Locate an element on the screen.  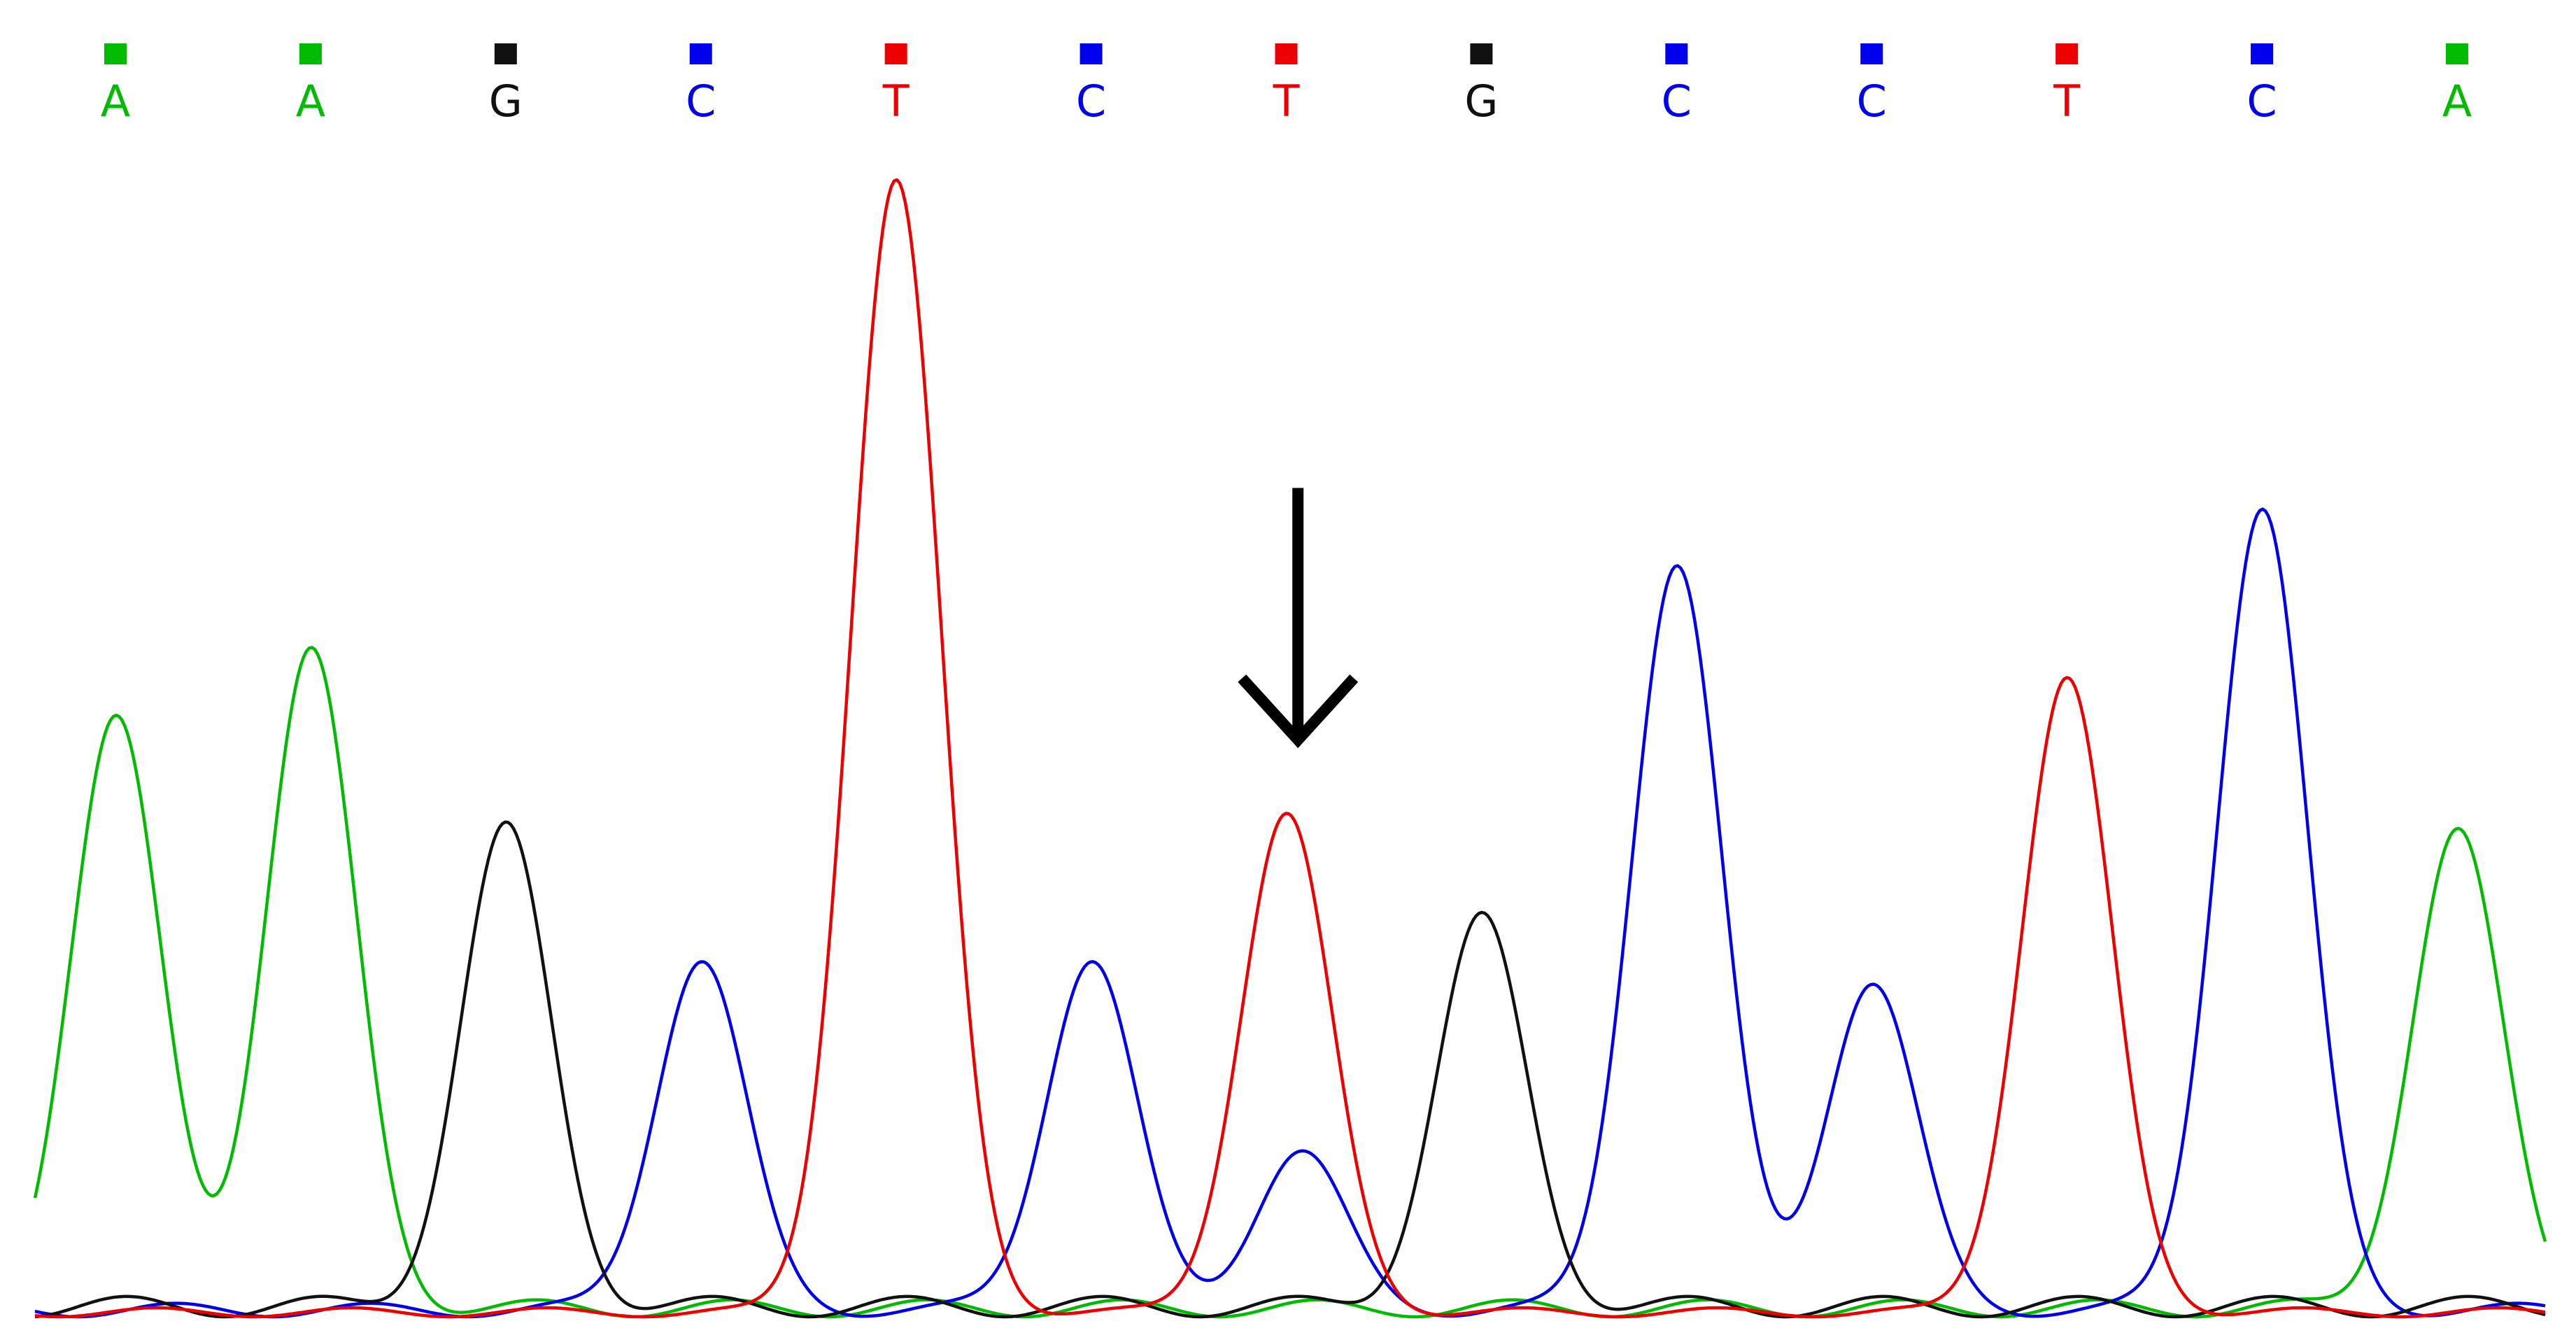
base-call-letter-9: C is located at coordinates (1677, 102).